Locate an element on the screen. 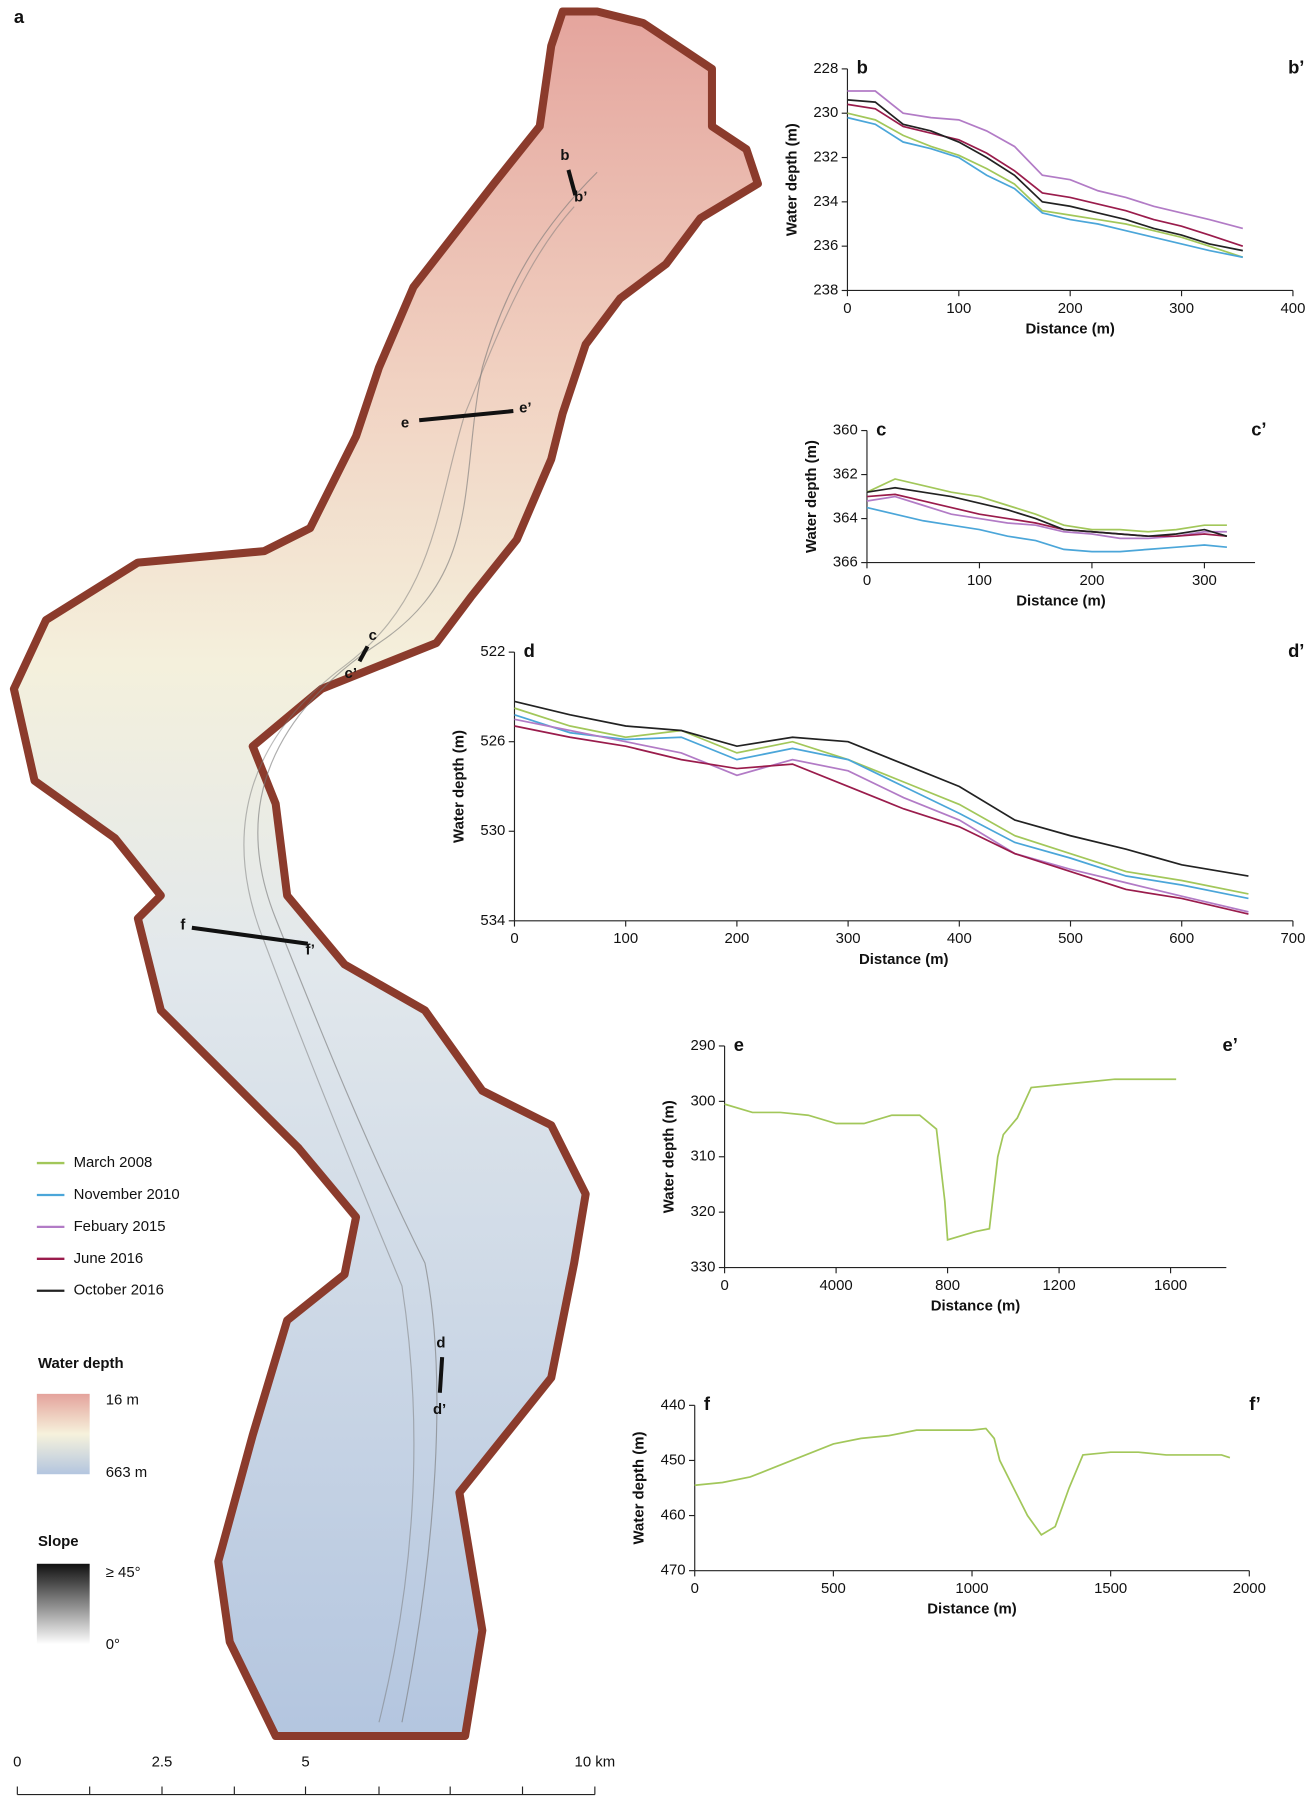  panel-label: b is located at coordinates (862, 67).